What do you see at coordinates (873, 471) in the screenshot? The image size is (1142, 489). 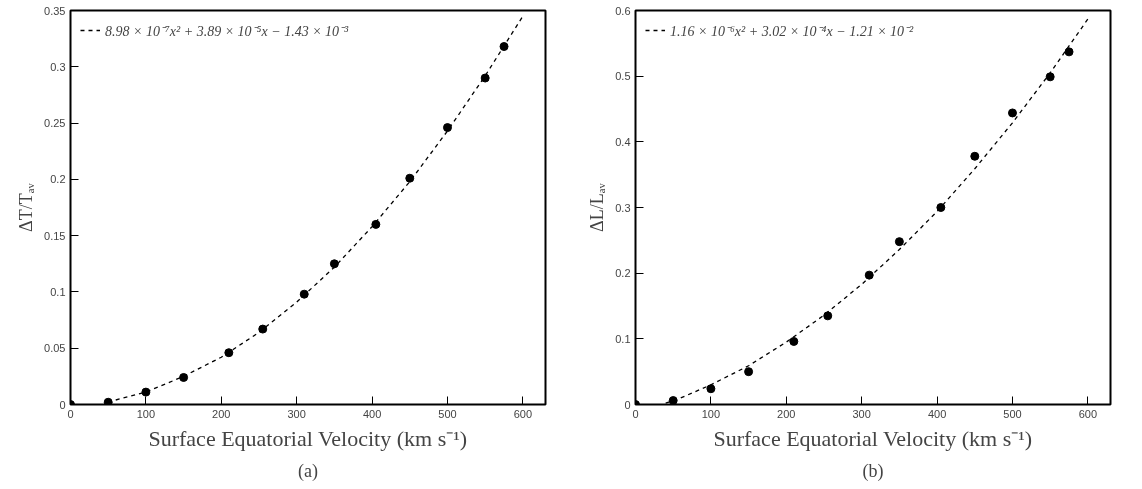 I see `text: (b)` at bounding box center [873, 471].